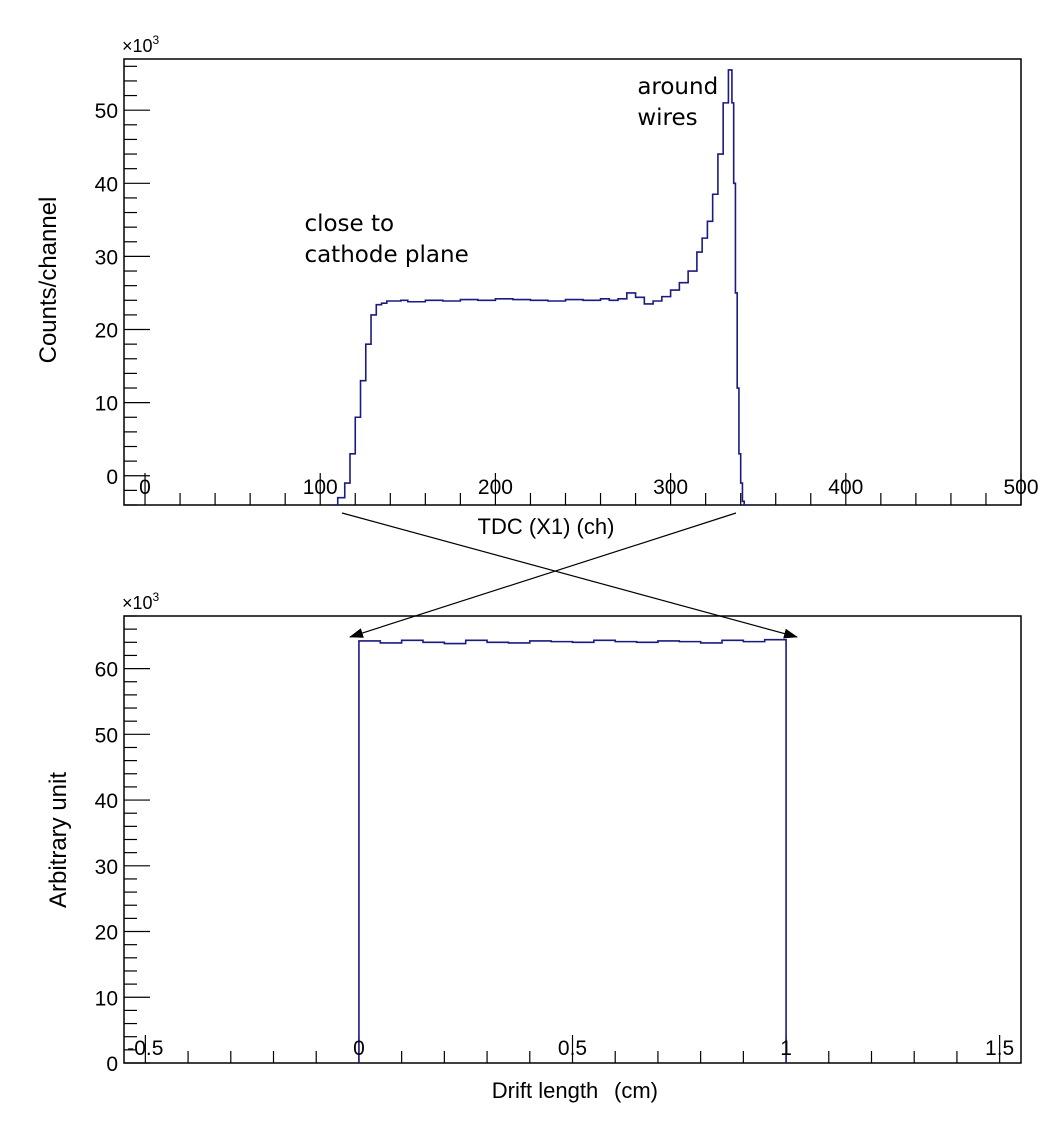  Describe the element at coordinates (48, 280) in the screenshot. I see `y-axis-title: Counts/channel` at that location.